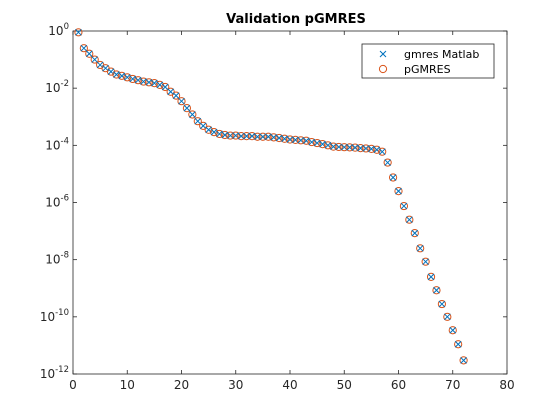 The width and height of the screenshot is (560, 420). I want to click on legend-label-pgmres: pGMRES, so click(427, 69).